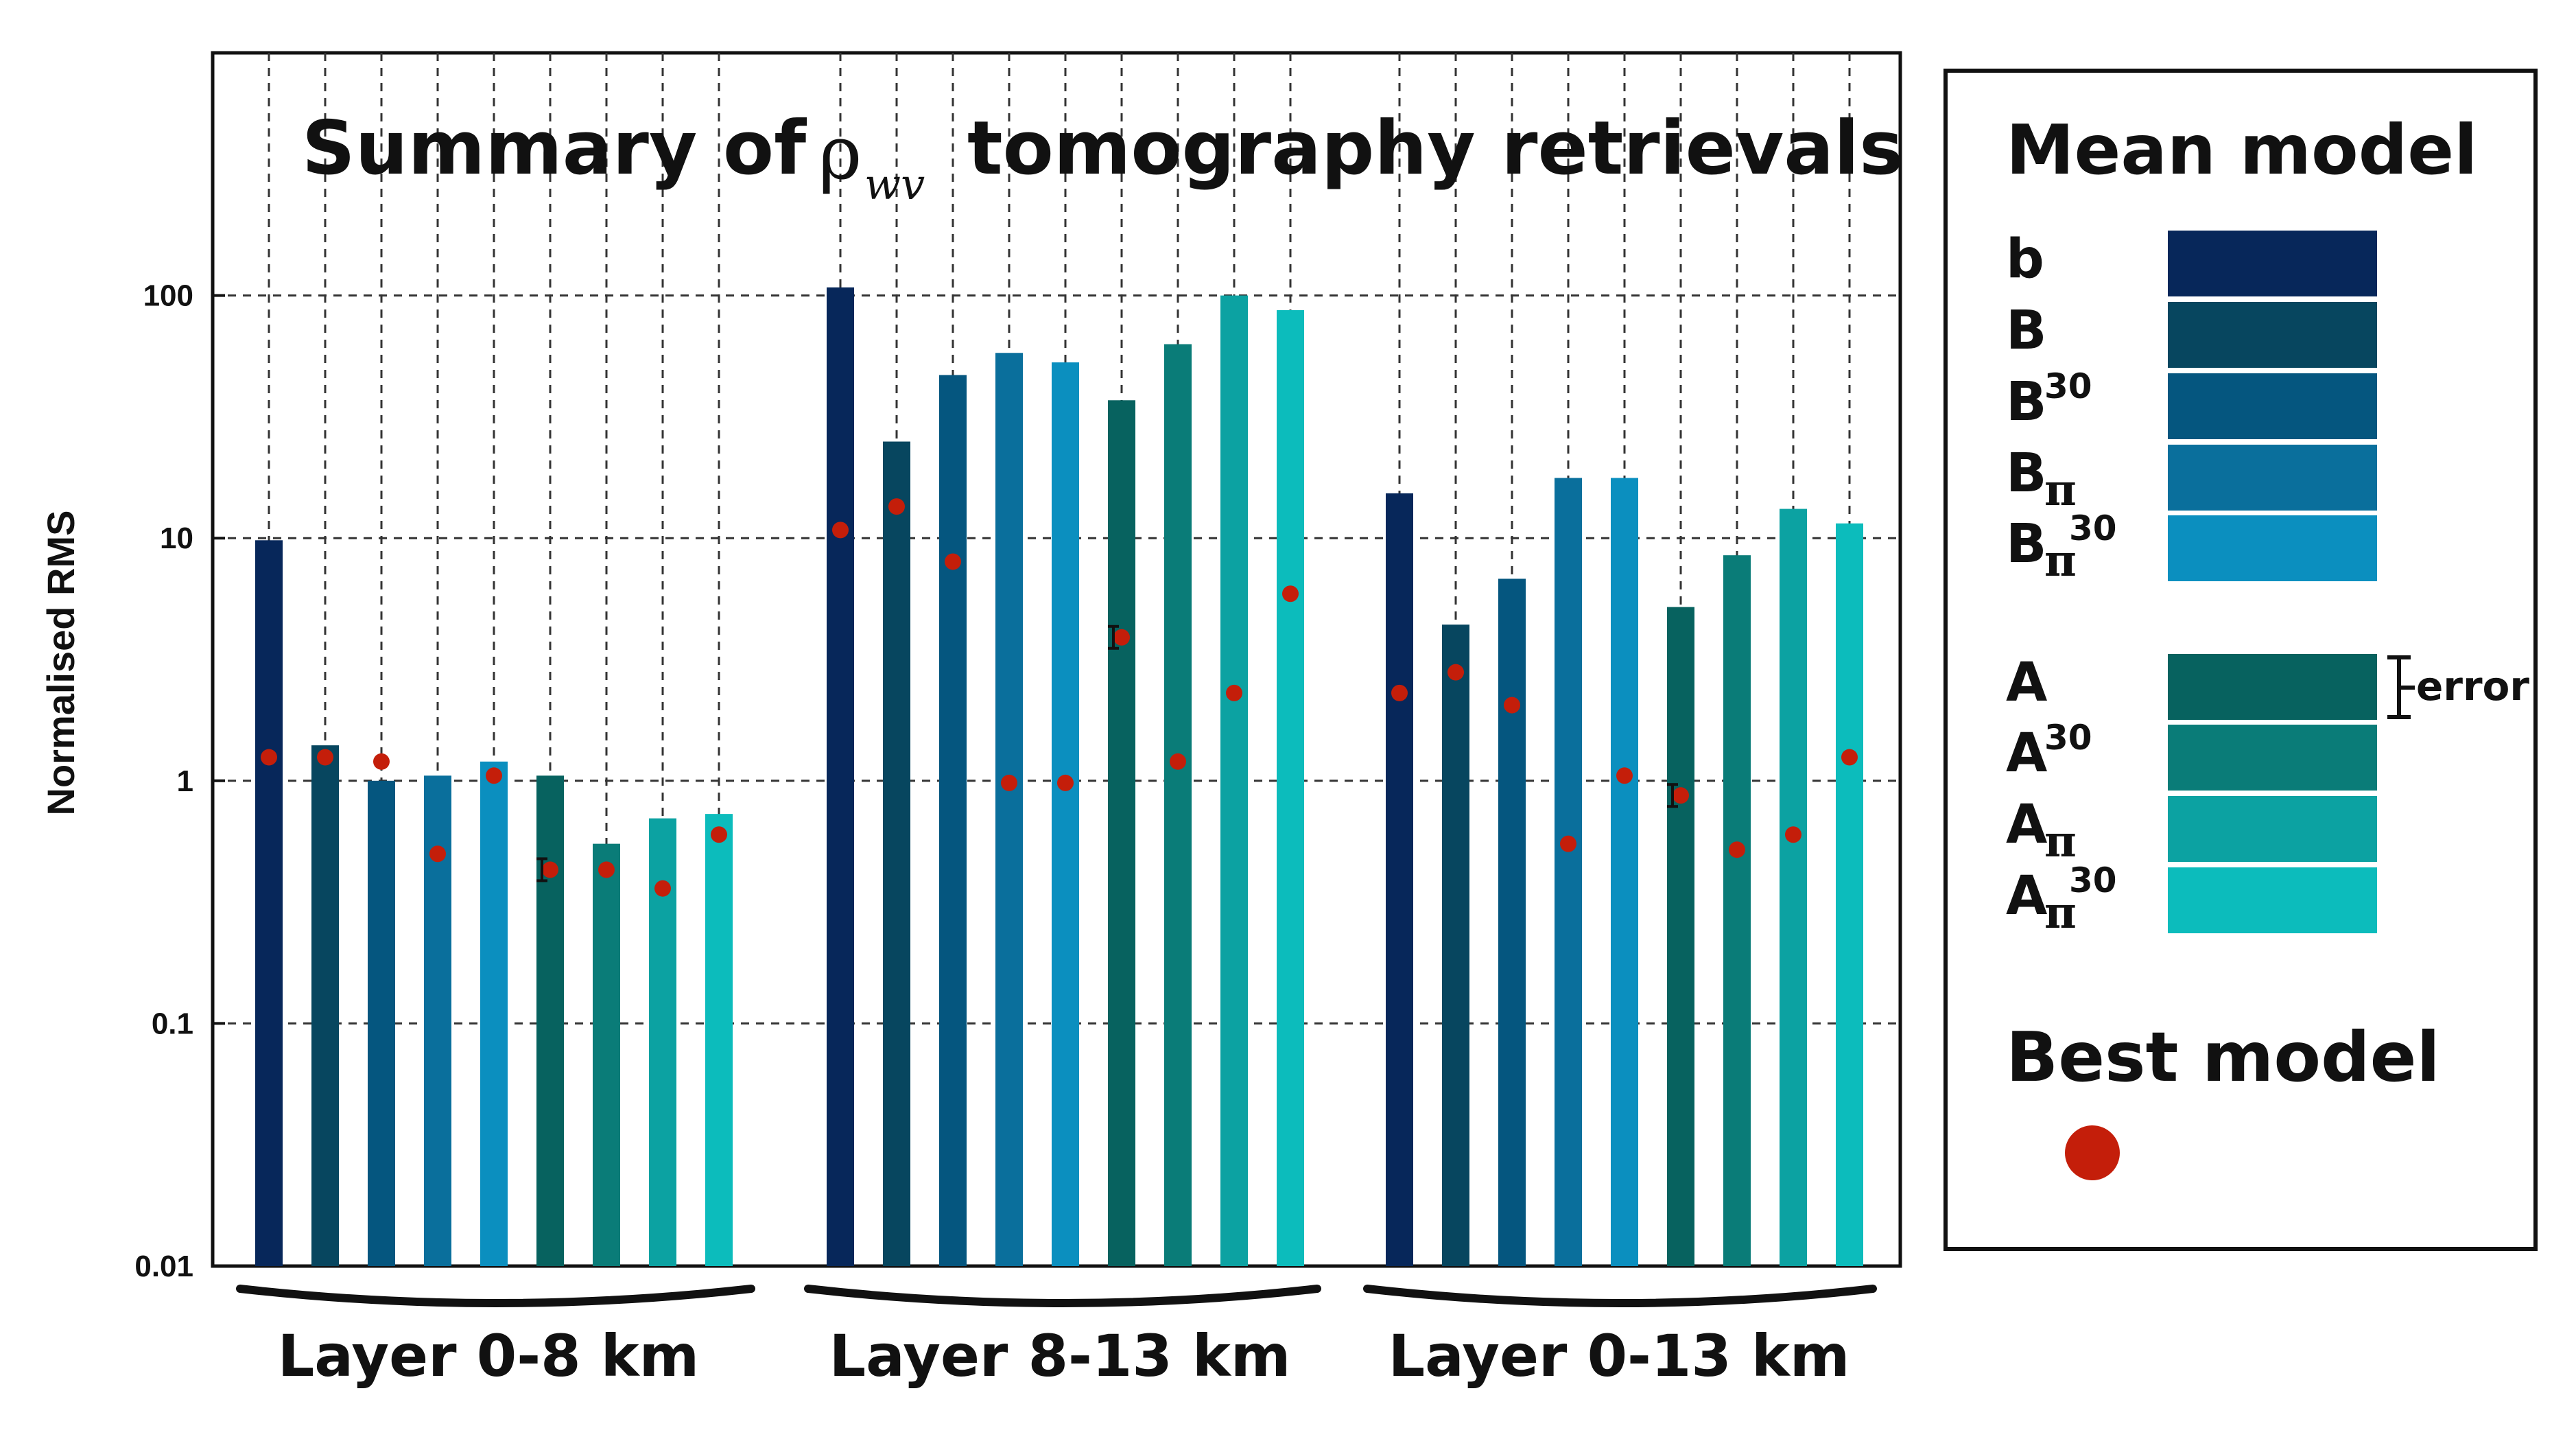 Image resolution: width=2576 pixels, height=1439 pixels. I want to click on group-braces, so click(1056, 1296).